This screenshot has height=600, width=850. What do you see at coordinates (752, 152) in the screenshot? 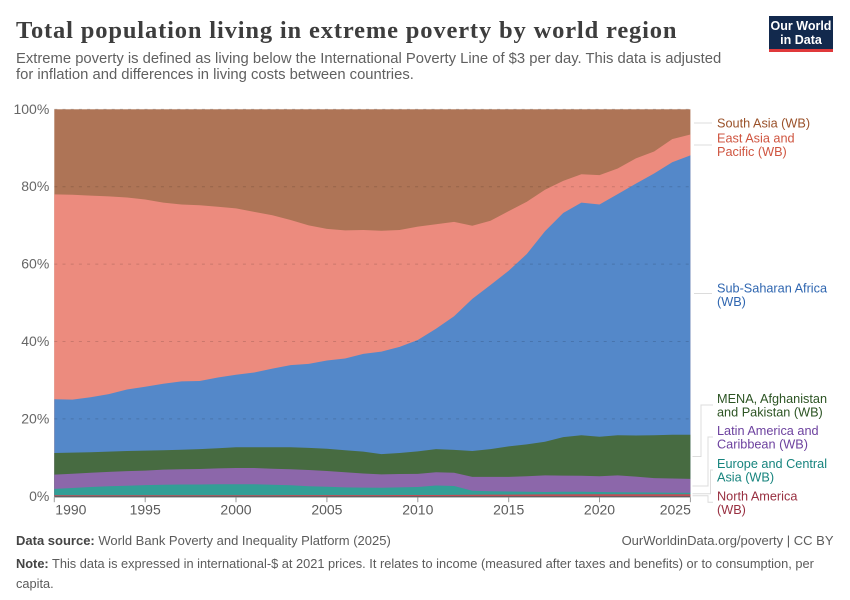
I see `svg-text: Pacific (WB)` at bounding box center [752, 152].